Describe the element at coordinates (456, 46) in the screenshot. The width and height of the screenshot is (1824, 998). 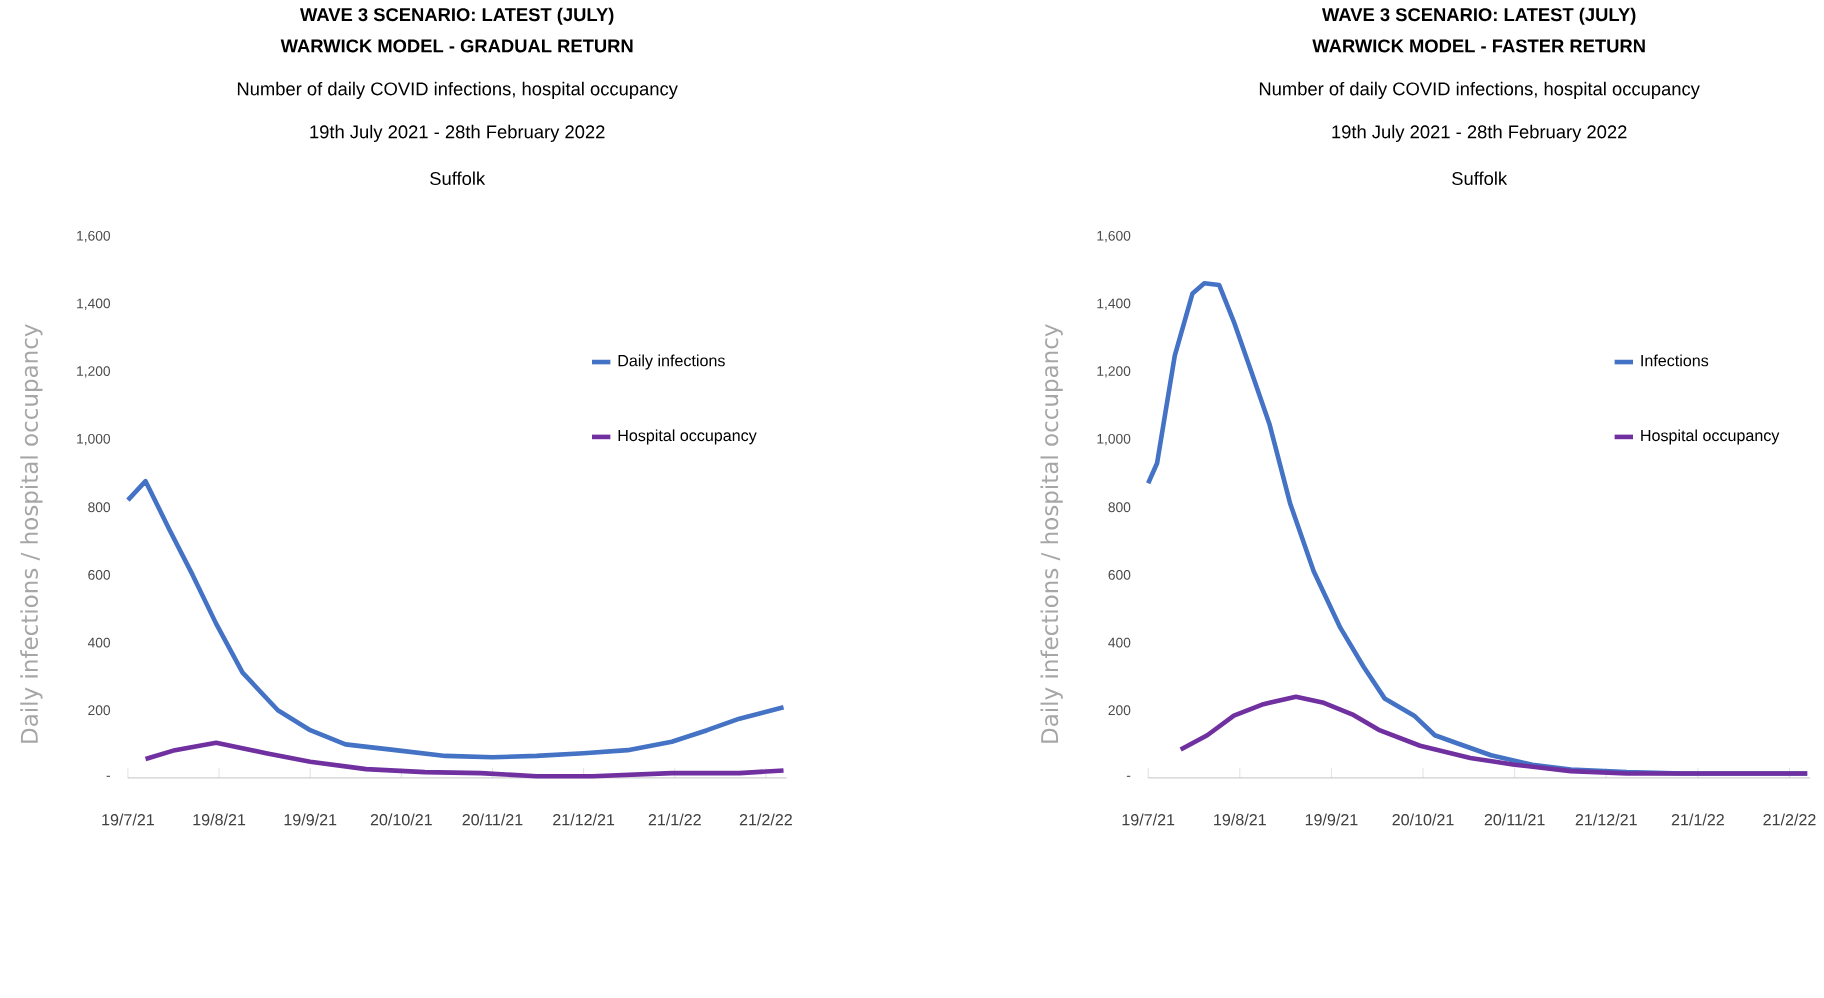
I see `chart-subtitle: WARWICK MODEL - GRADUAL RETURN` at that location.